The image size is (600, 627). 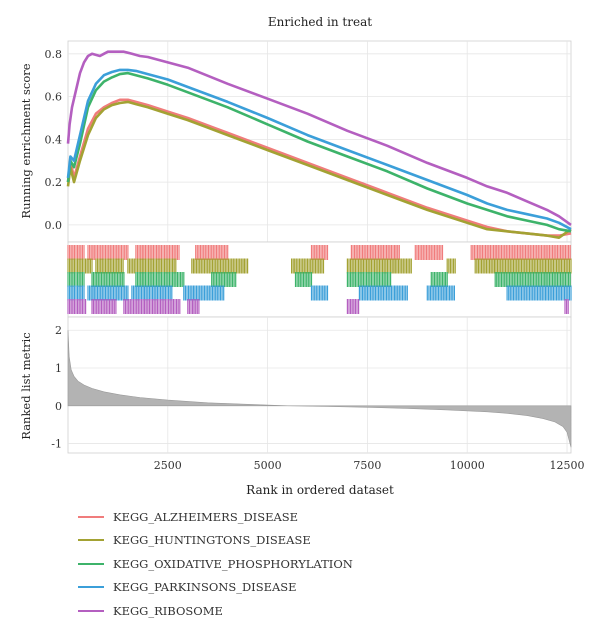 What do you see at coordinates (288, 611) in the screenshot?
I see `legend-item: KEGG_RIBOSOME` at bounding box center [288, 611].